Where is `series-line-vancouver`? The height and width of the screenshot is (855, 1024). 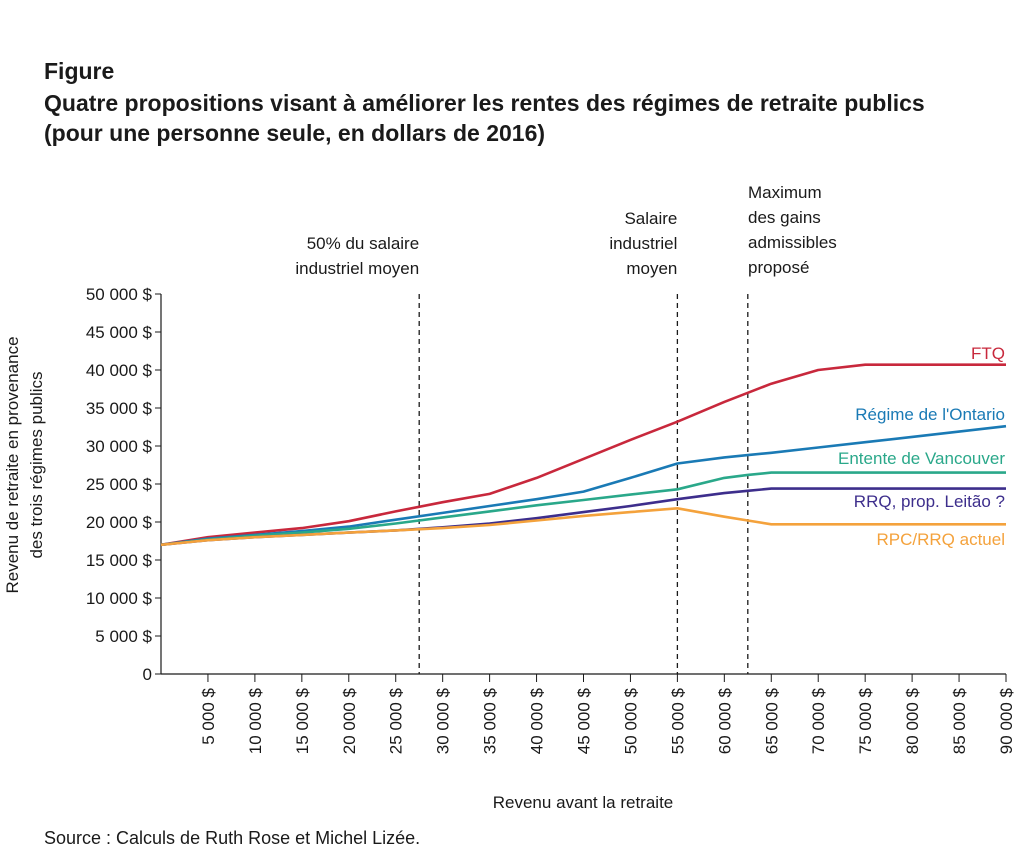 series-line-vancouver is located at coordinates (583, 509).